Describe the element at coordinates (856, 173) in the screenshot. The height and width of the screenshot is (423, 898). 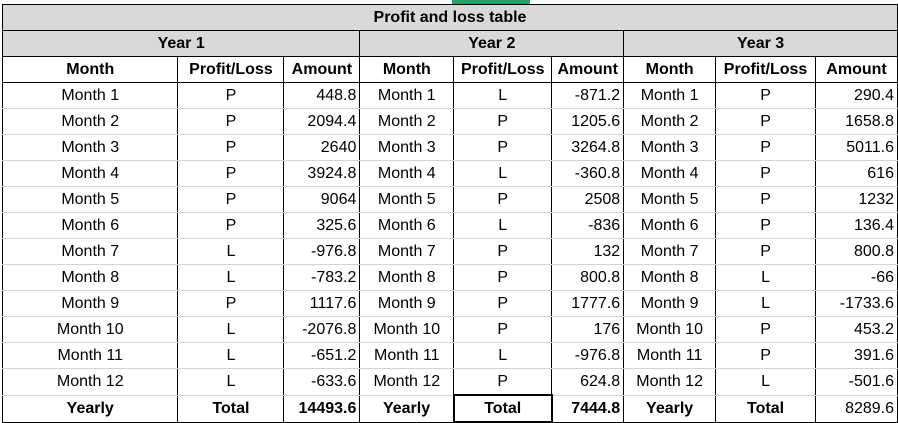
I see `amount-cell: 616` at that location.